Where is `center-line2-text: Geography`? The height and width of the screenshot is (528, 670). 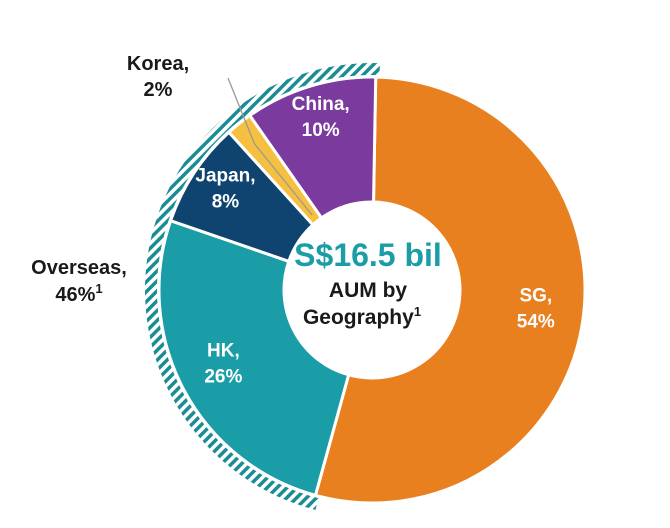
center-line2-text: Geography is located at coordinates (358, 317).